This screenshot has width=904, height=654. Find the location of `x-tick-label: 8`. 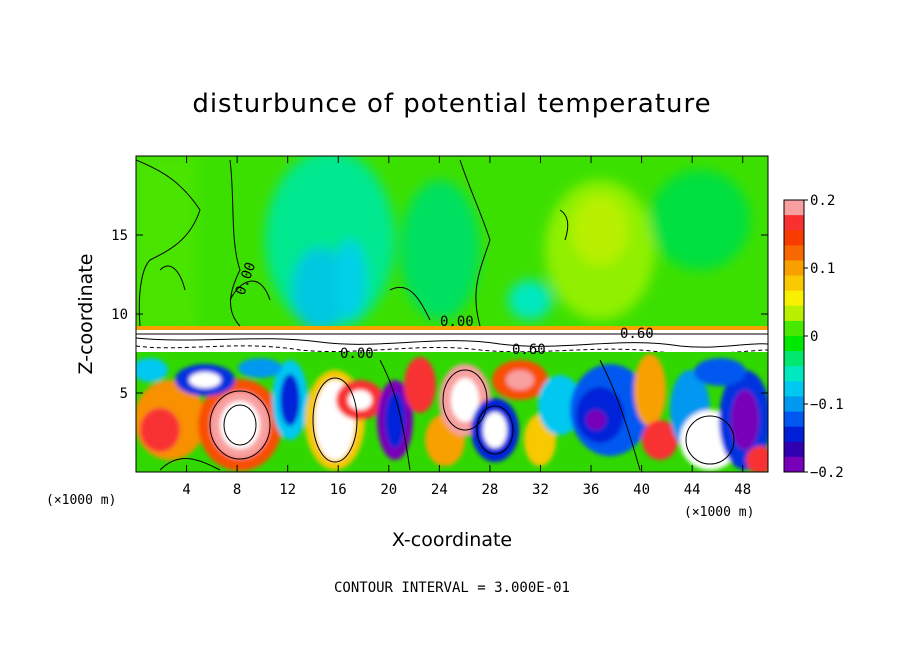

x-tick-label: 8 is located at coordinates (237, 490).